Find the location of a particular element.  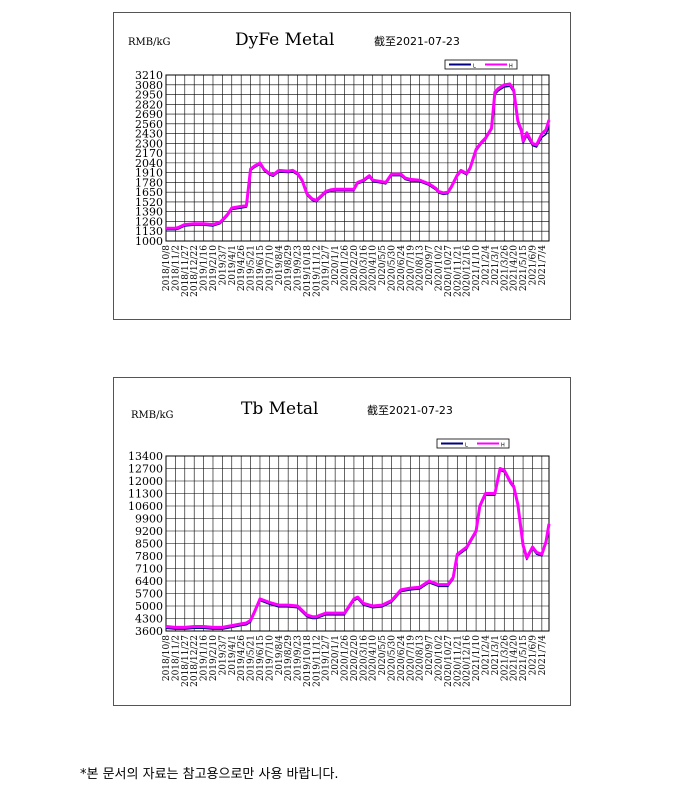

plot-area is located at coordinates (357, 158).